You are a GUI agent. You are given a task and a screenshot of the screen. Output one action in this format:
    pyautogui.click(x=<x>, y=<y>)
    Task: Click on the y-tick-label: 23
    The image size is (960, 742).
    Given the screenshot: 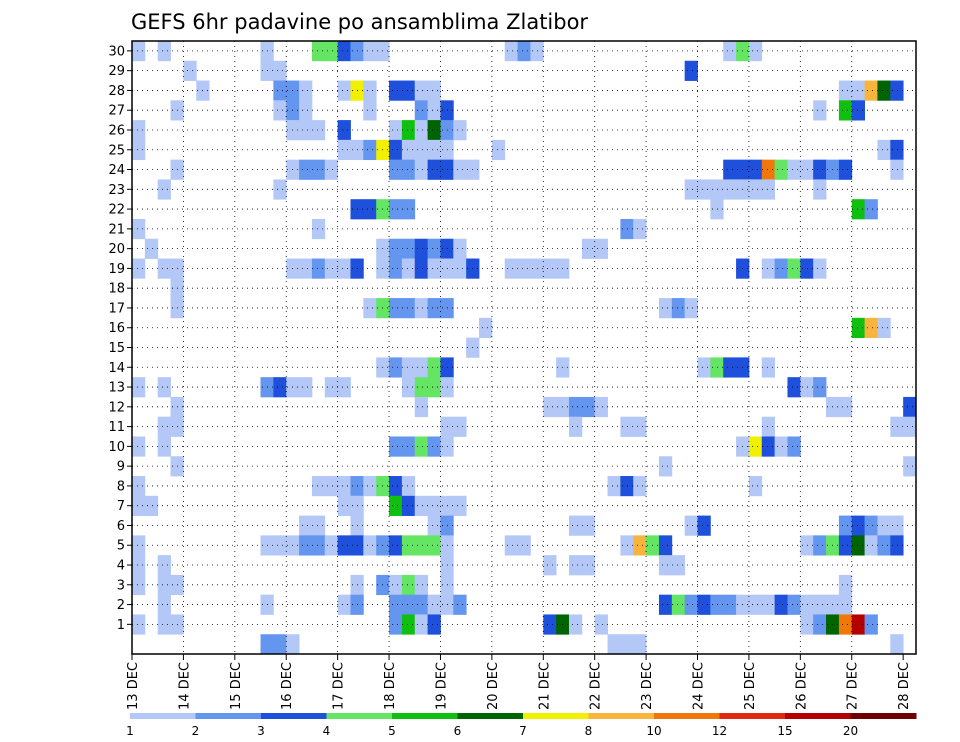 What is the action you would take?
    pyautogui.click(x=116, y=190)
    